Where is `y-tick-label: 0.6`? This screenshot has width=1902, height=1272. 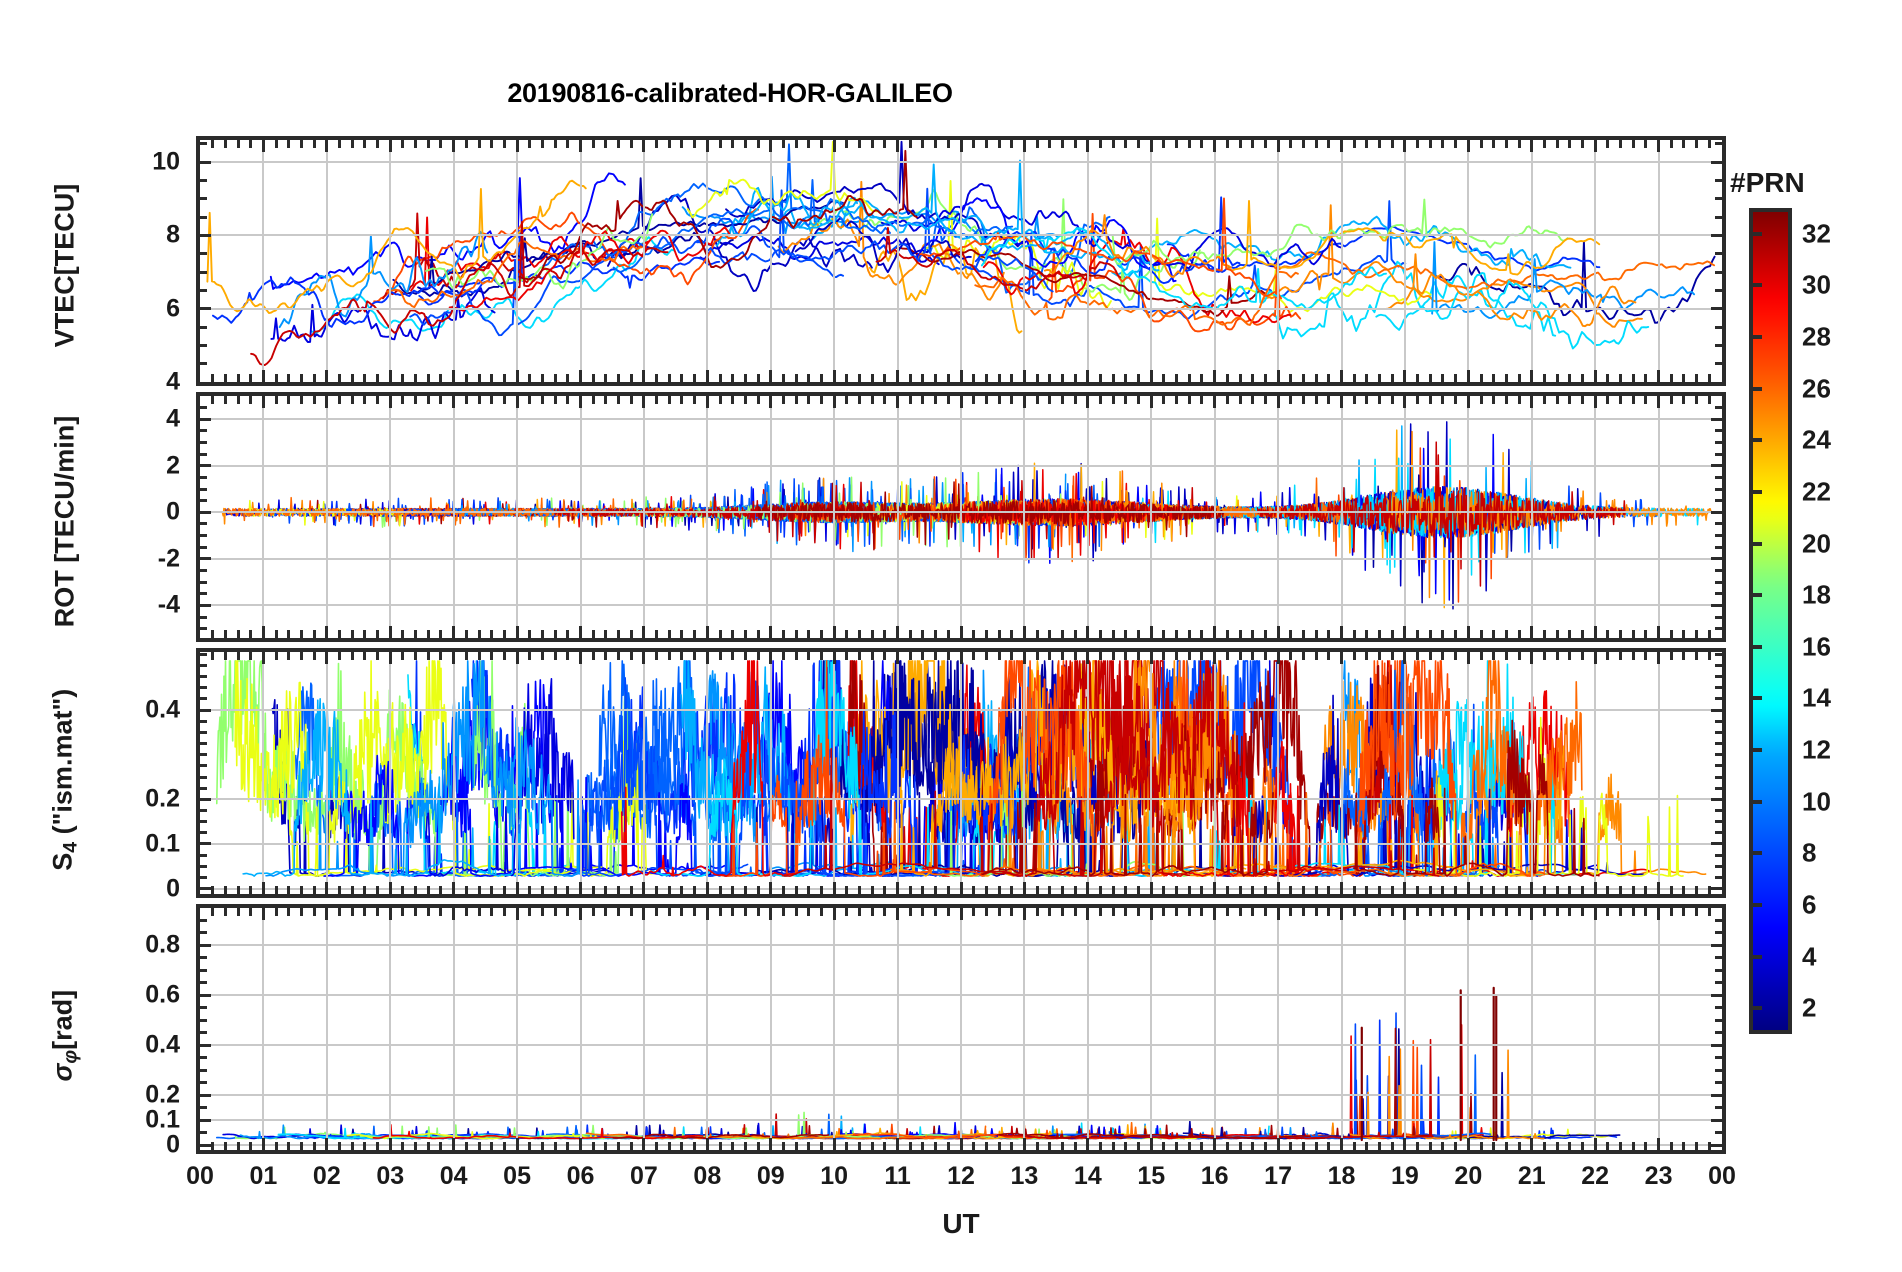
y-tick-label: 0.6 is located at coordinates (162, 994).